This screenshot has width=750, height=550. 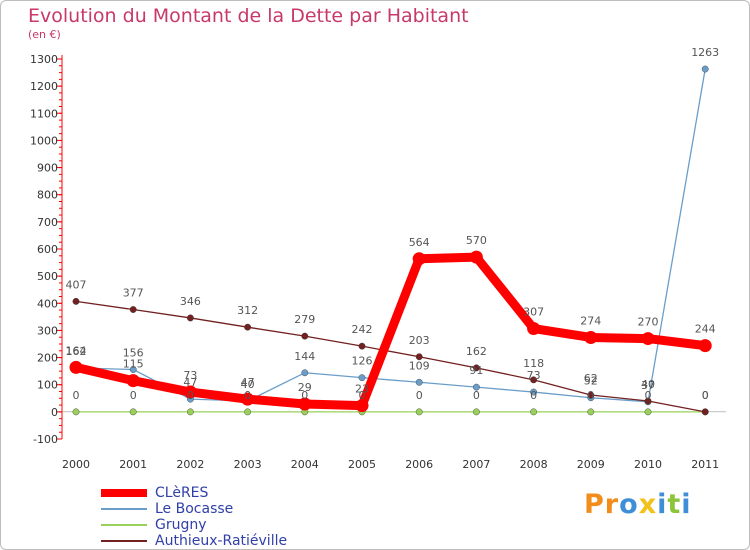 What do you see at coordinates (47, 168) in the screenshot?
I see `y-tick-label: 900` at bounding box center [47, 168].